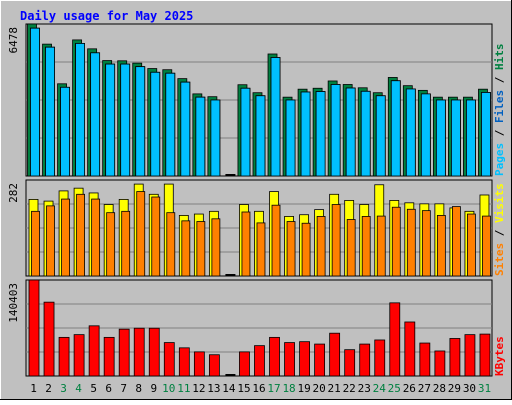 The width and height of the screenshot is (512, 405). Describe the element at coordinates (153, 388) in the screenshot. I see `day-label-9: 9` at that location.